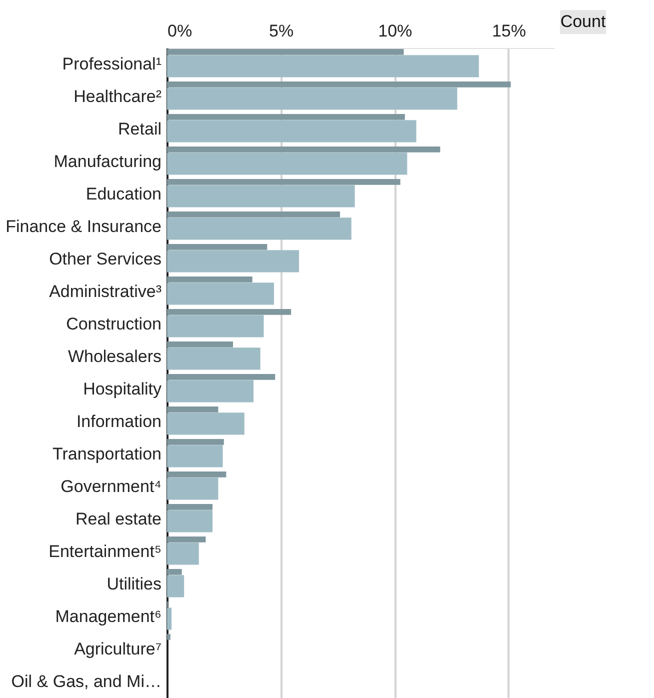 This screenshot has width=654, height=698. What do you see at coordinates (583, 21) in the screenshot?
I see `text: Count` at bounding box center [583, 21].